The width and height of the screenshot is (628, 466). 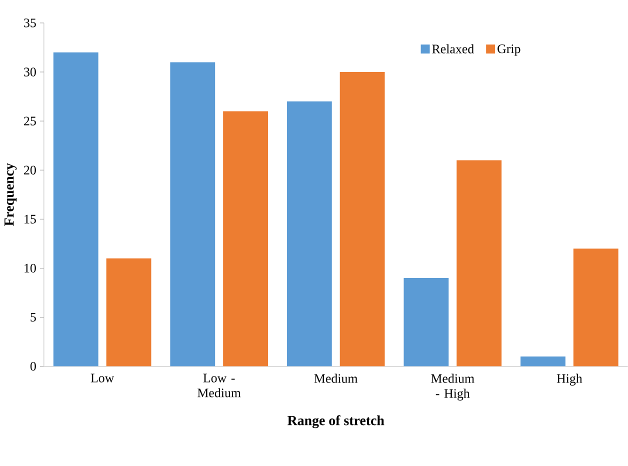 I want to click on legend-label: Relaxed, so click(x=453, y=49).